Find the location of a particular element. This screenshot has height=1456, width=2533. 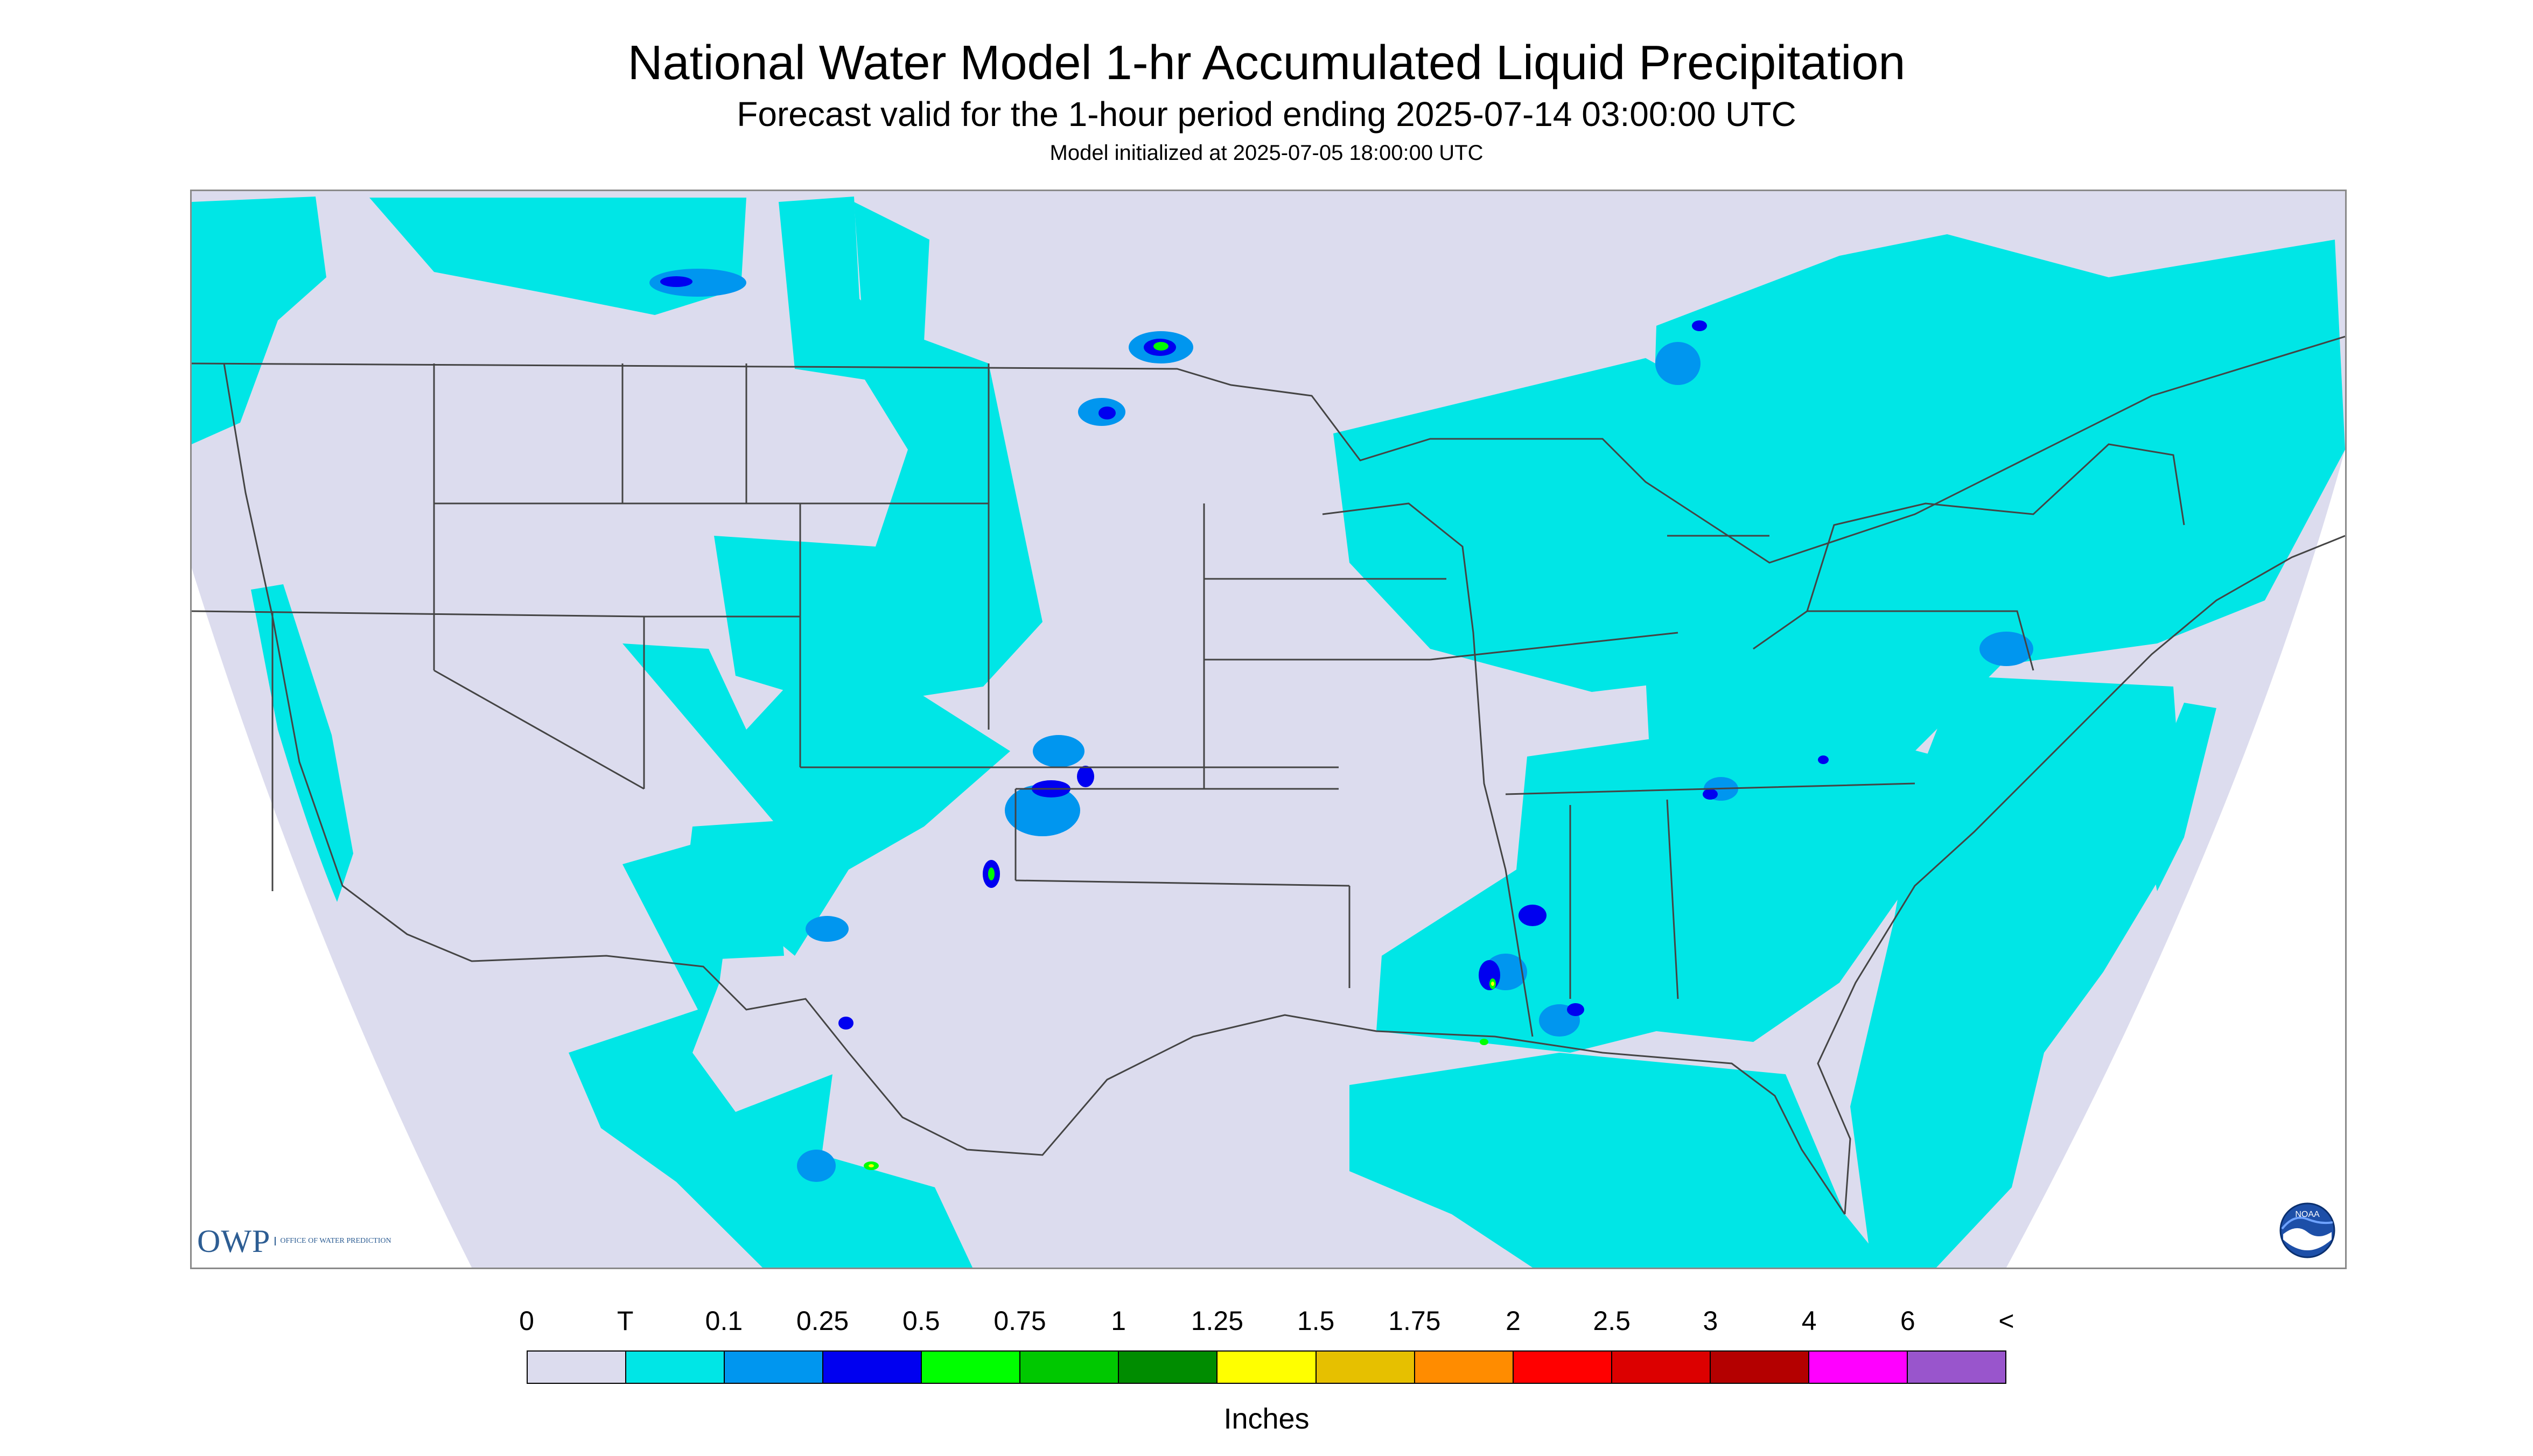

noaa-logo: NOAA is located at coordinates (2307, 1230).